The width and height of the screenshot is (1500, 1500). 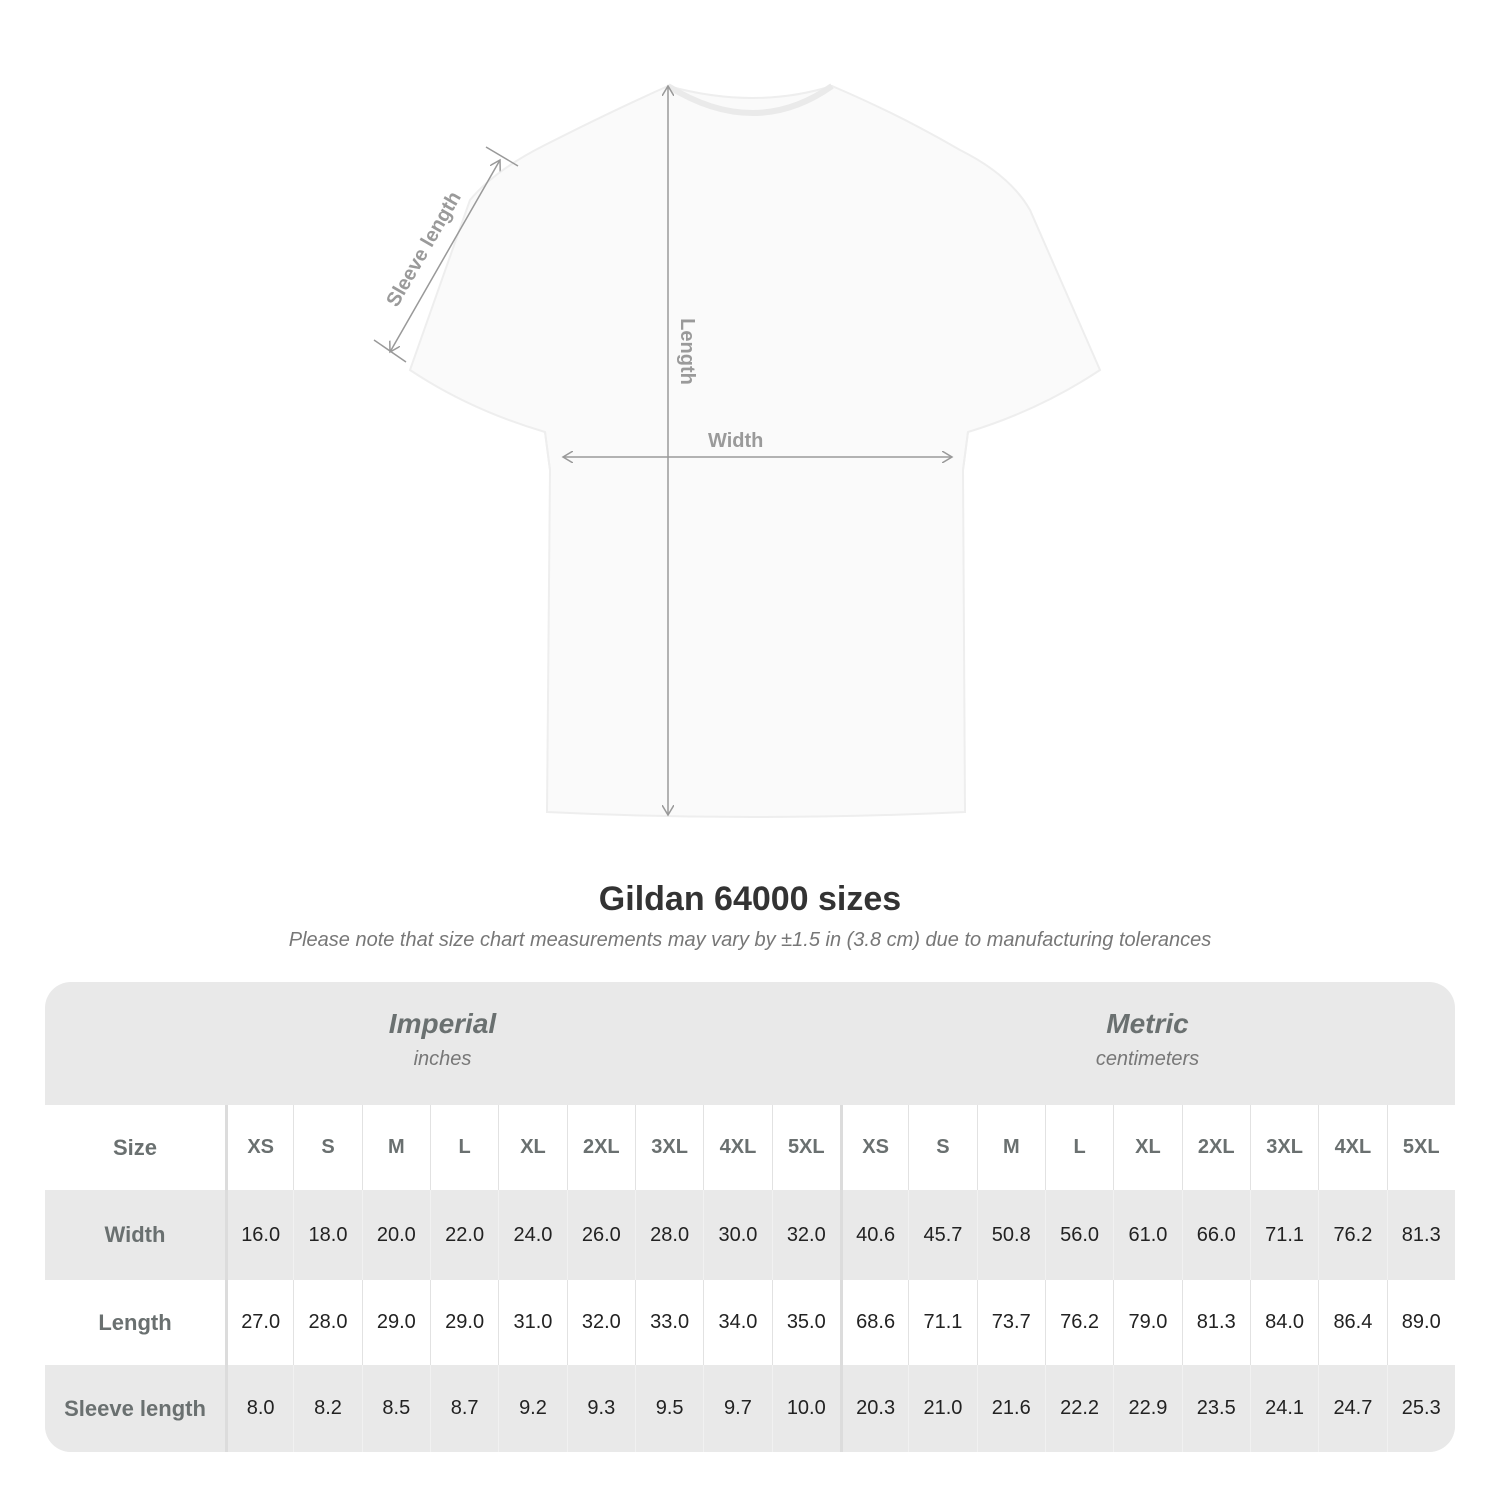 What do you see at coordinates (395, 1408) in the screenshot?
I see `imperial-value-cell: 8.5` at bounding box center [395, 1408].